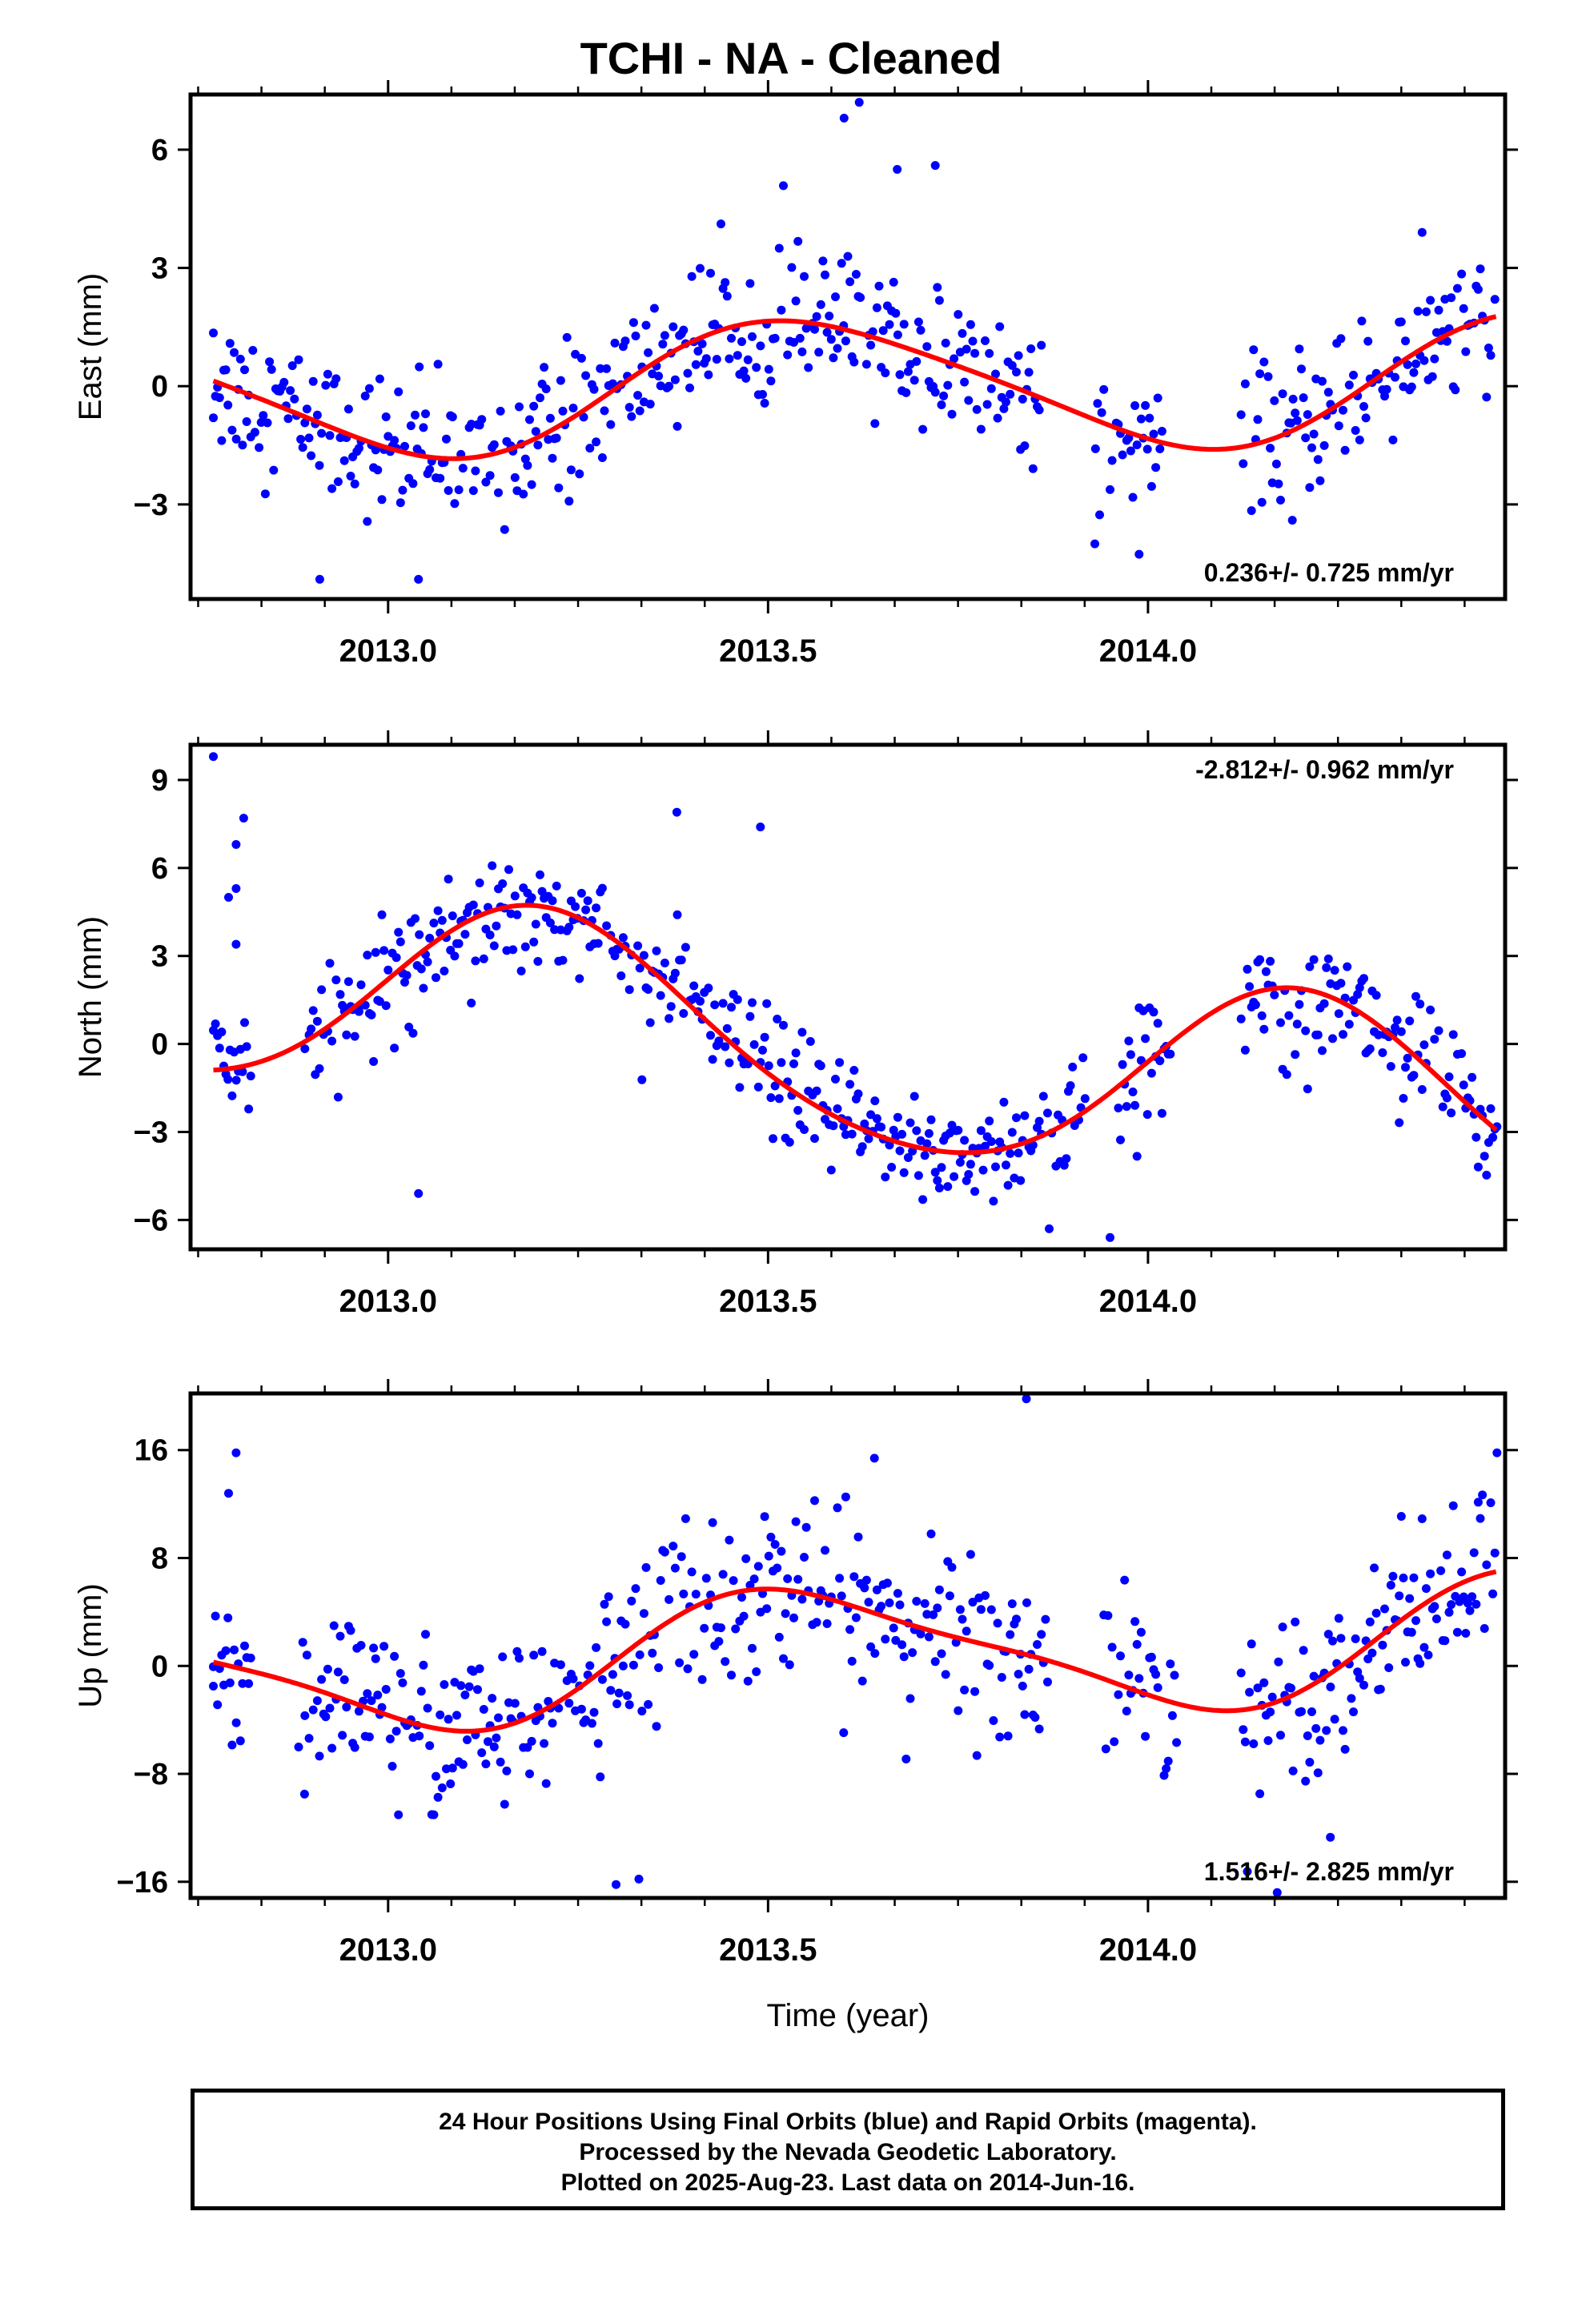 The image size is (1582, 2324). What do you see at coordinates (159, 150) in the screenshot?
I see `y-tick-label: 6` at bounding box center [159, 150].